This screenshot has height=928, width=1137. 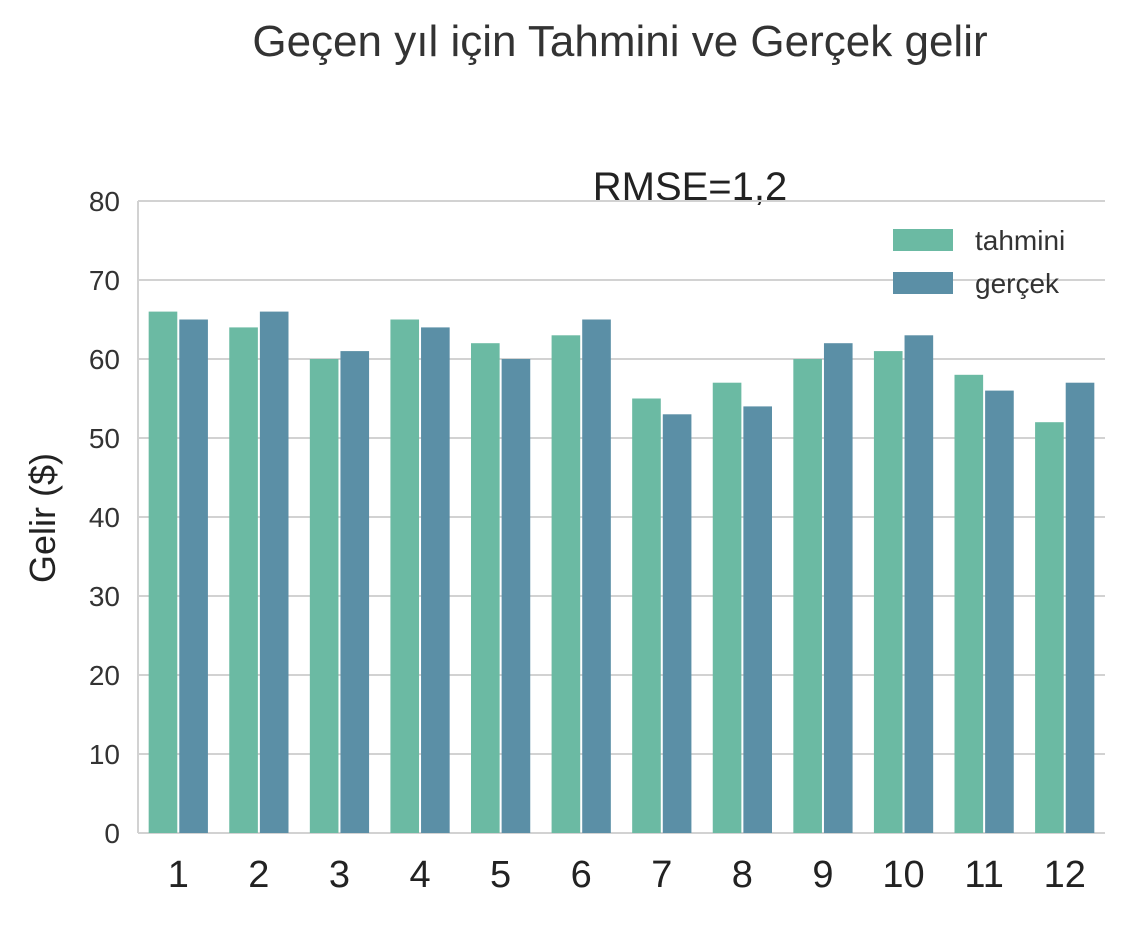 What do you see at coordinates (104, 201) in the screenshot?
I see `y-tick-label: 80` at bounding box center [104, 201].